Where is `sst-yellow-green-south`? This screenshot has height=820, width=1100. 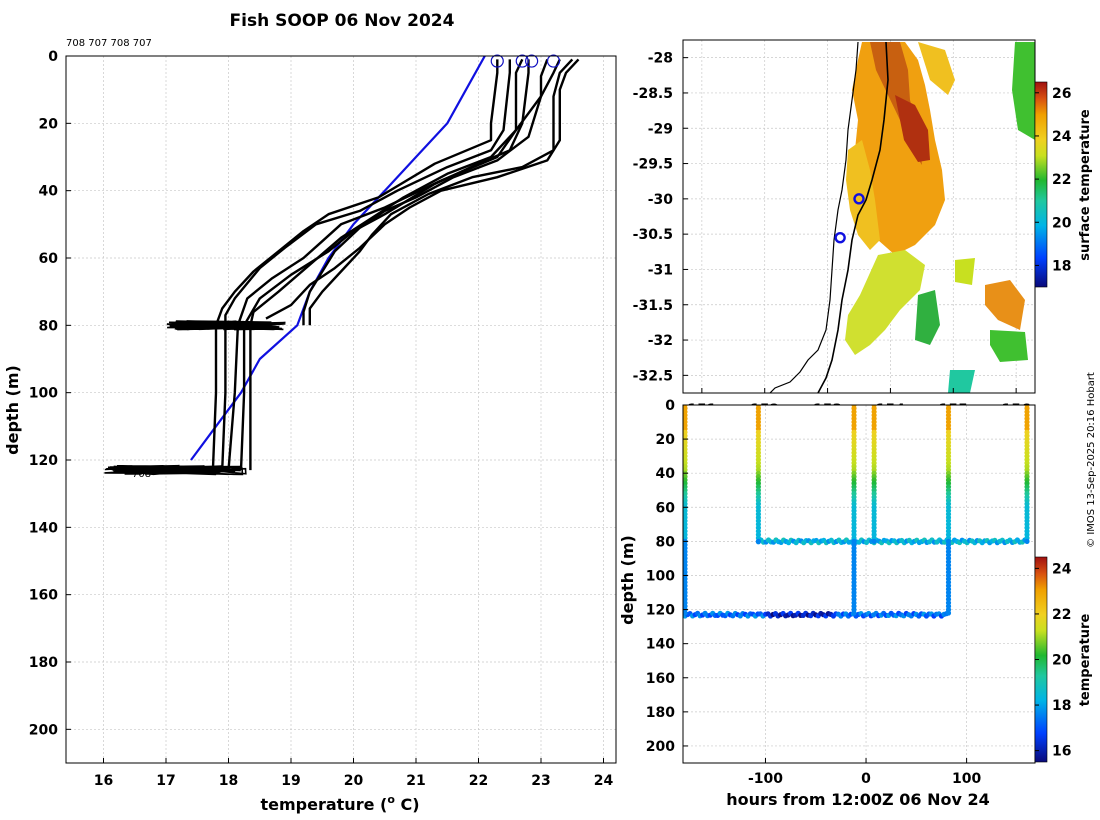 sst-yellow-green-south is located at coordinates (885, 302).